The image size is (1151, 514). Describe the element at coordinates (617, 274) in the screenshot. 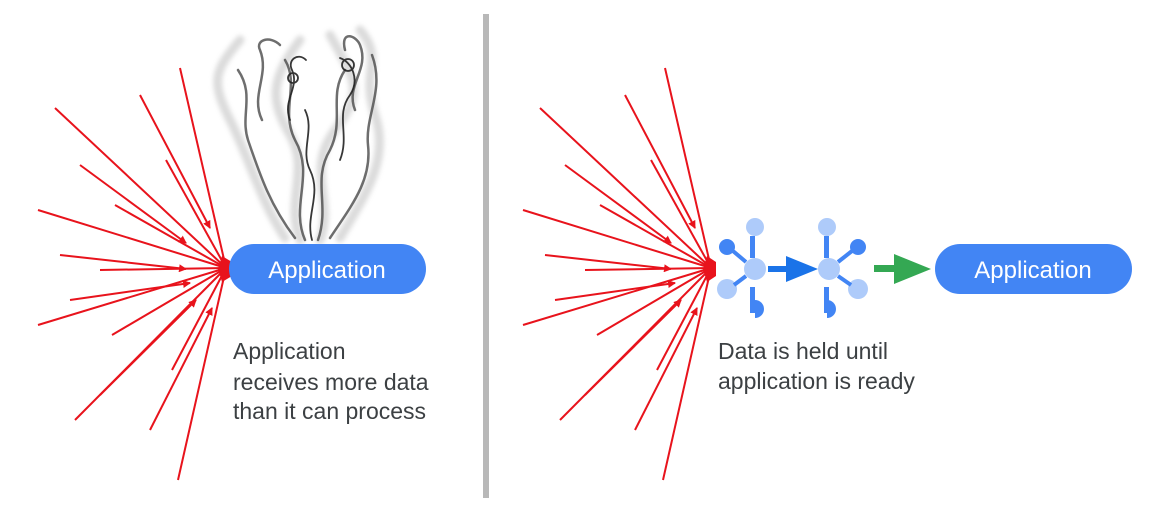

I see `incoming-data-arrows-right` at that location.